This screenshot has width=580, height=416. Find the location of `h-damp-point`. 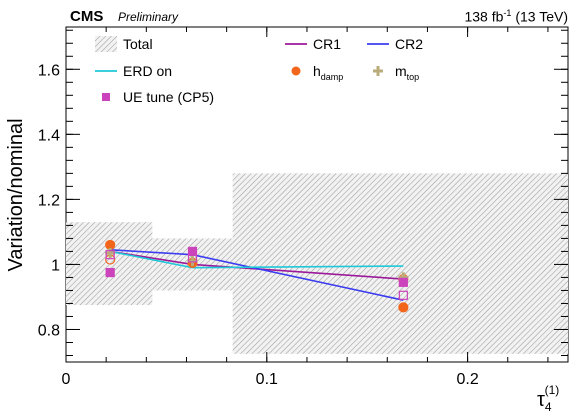

h-damp-point is located at coordinates (403, 307).